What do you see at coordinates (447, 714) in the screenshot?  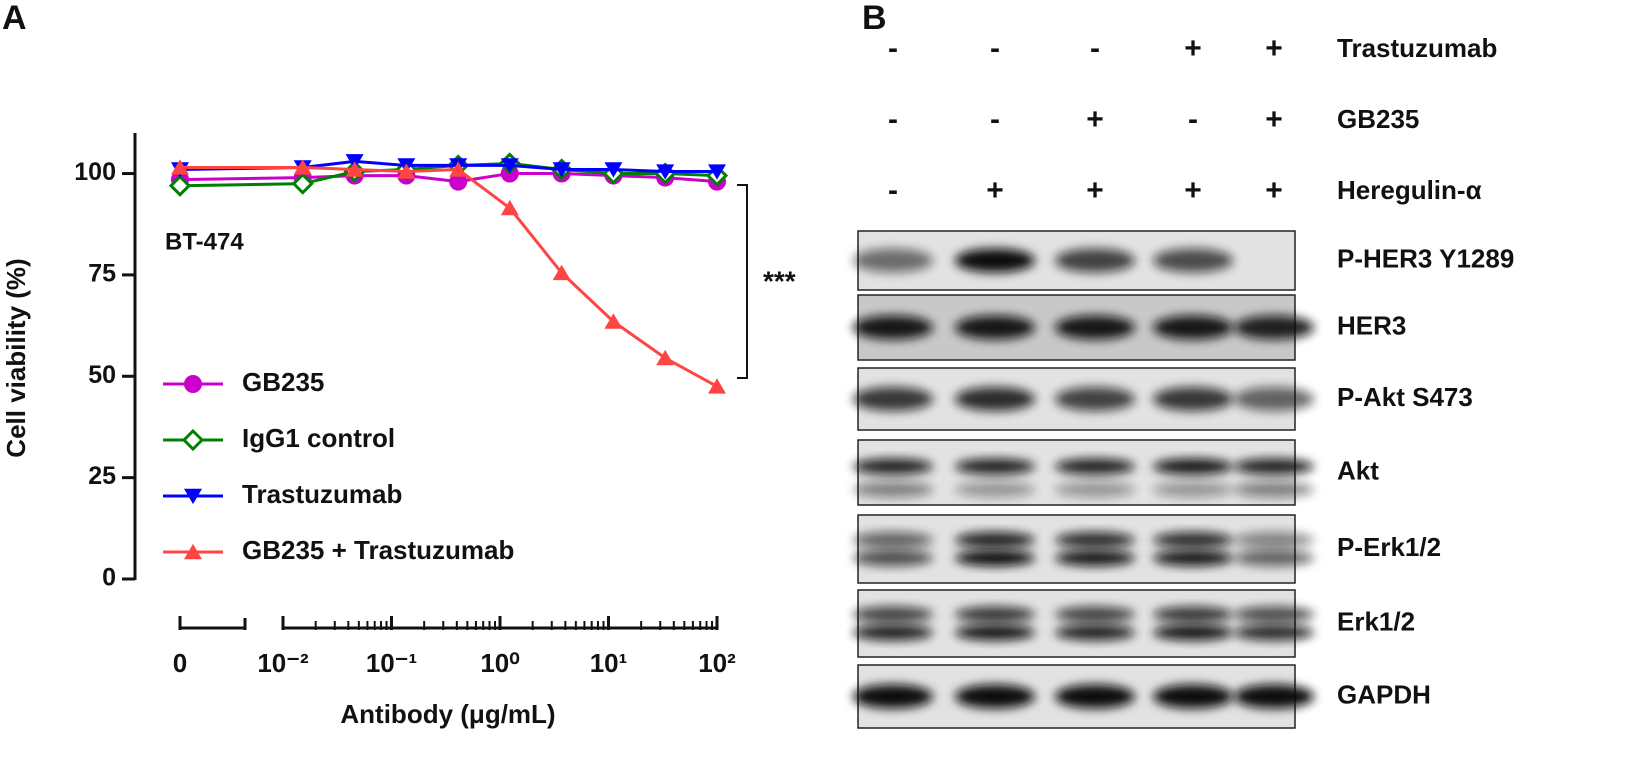 I see `x-axis-label: Antibody (μg/mL)` at bounding box center [447, 714].